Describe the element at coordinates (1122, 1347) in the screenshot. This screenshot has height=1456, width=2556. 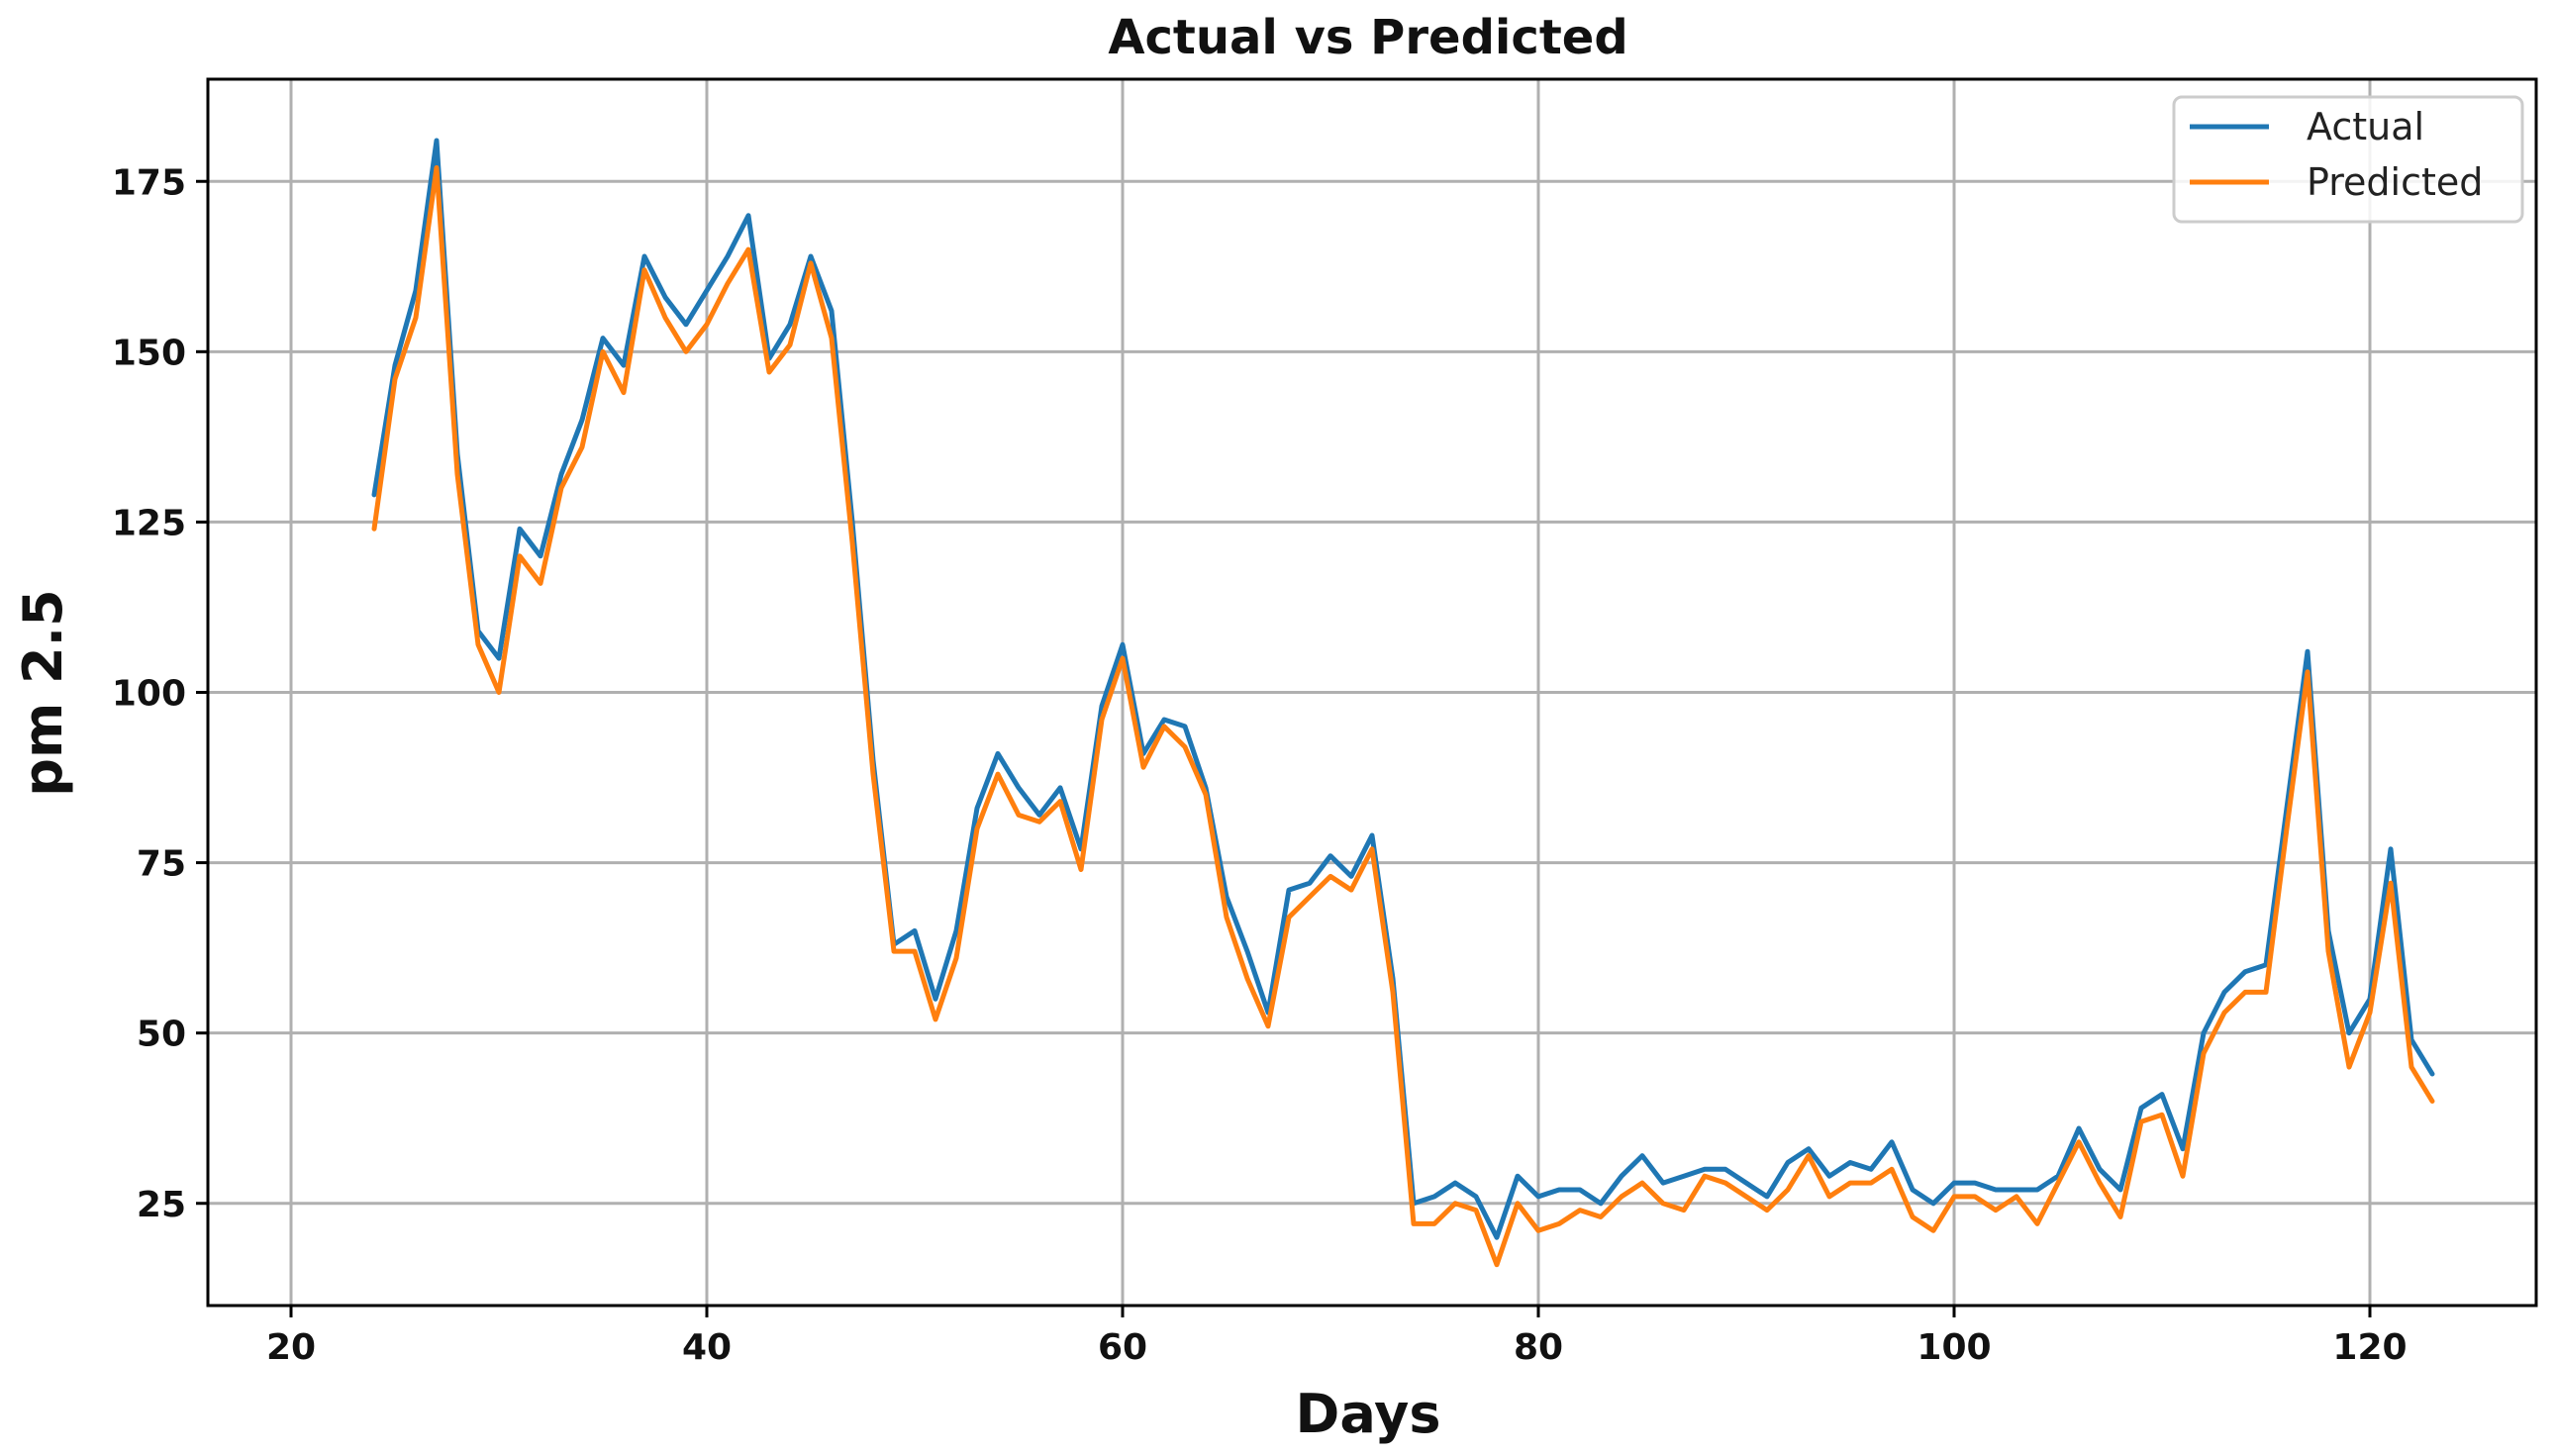
I see `x-tick-label: 60` at that location.